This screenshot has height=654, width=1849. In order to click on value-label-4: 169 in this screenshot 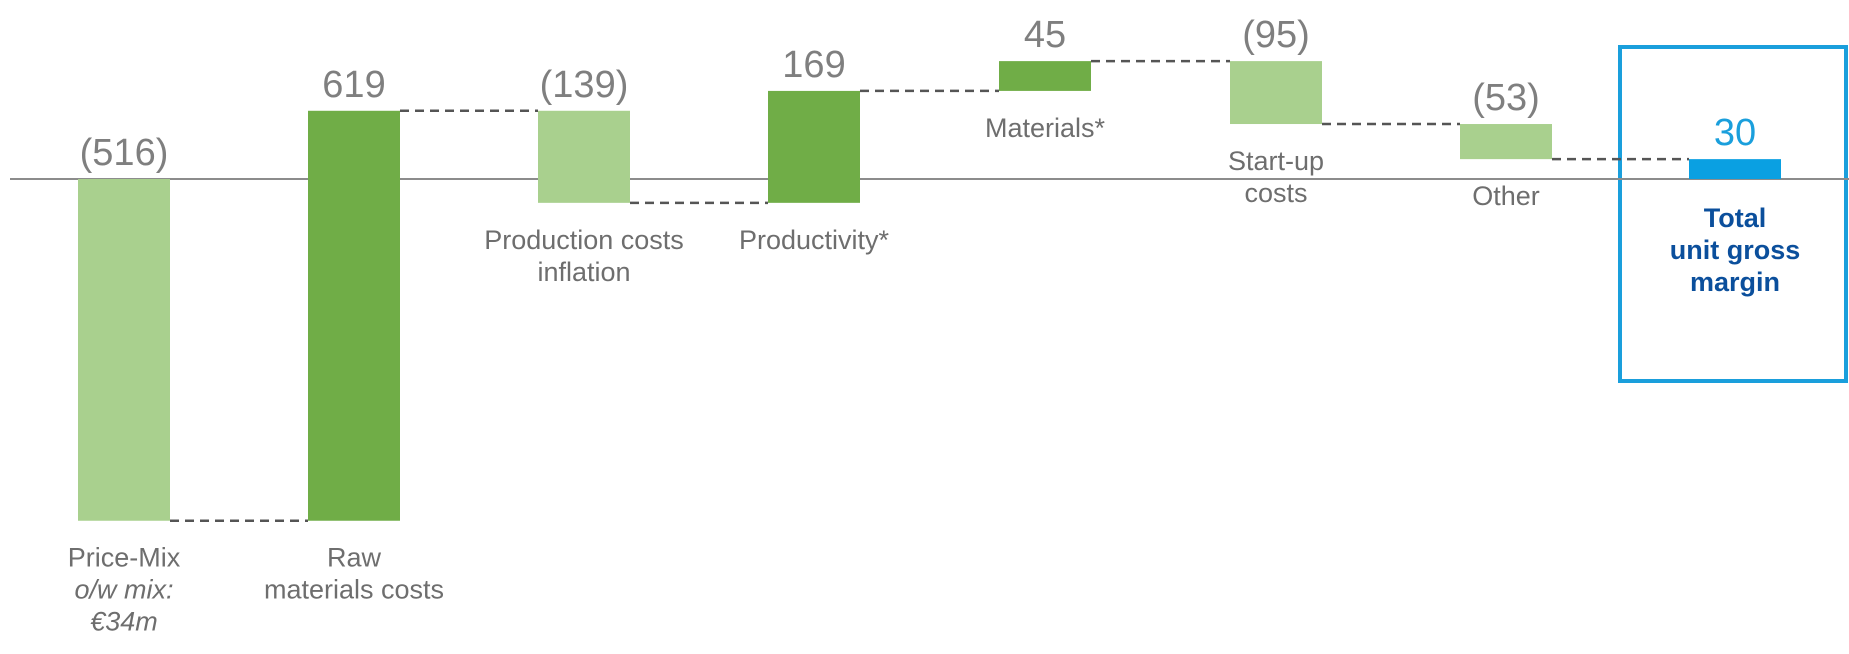, I will do `click(813, 65)`.